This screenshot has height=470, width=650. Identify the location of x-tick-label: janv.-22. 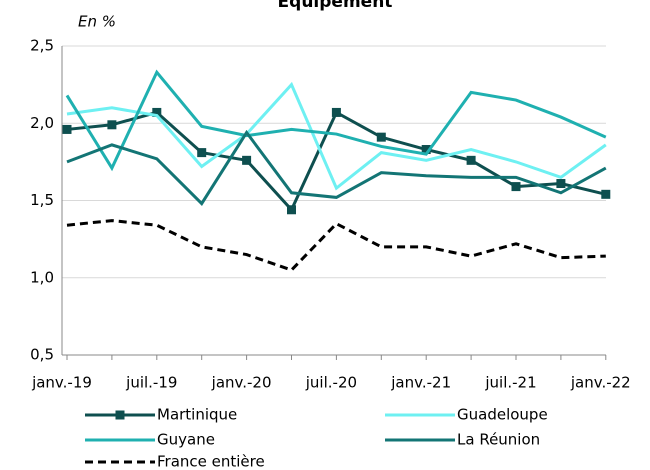
(600, 383).